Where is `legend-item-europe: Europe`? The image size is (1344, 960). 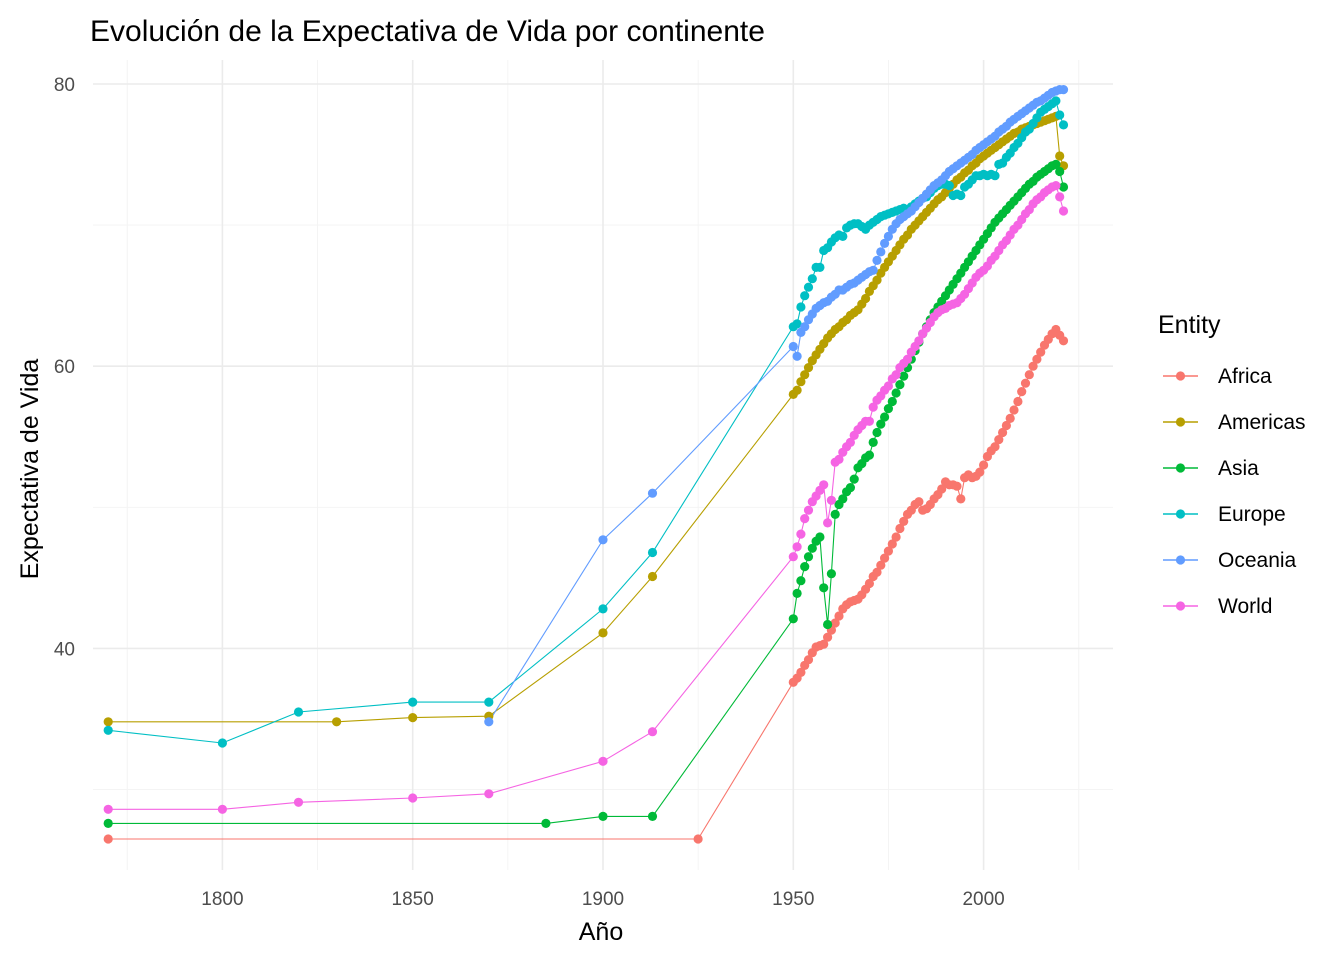 legend-item-europe: Europe is located at coordinates (1224, 514).